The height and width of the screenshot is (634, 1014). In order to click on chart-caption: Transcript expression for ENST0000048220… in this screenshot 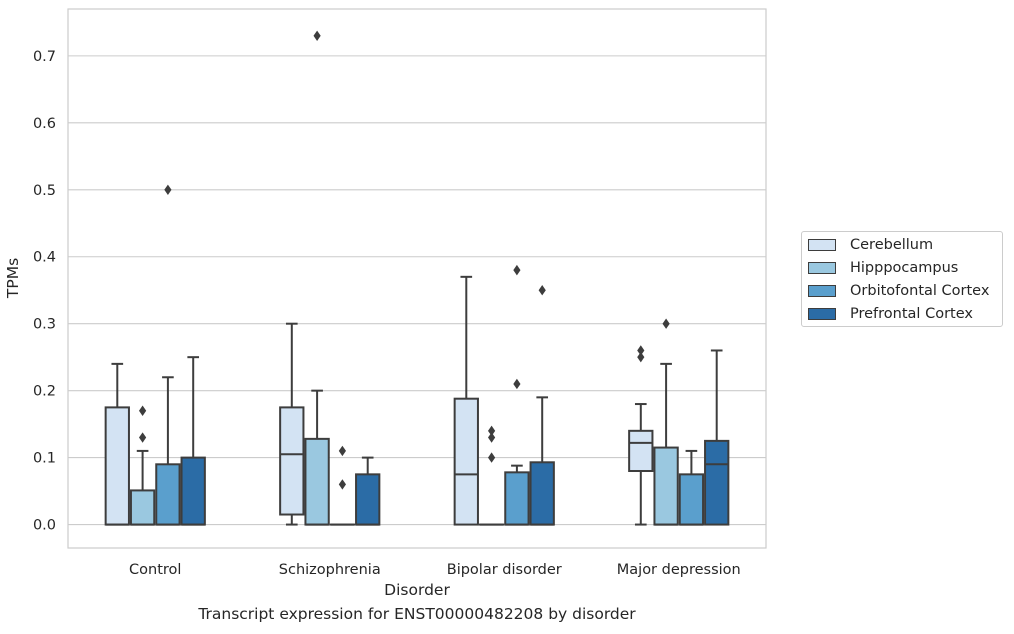, I will do `click(417, 614)`.